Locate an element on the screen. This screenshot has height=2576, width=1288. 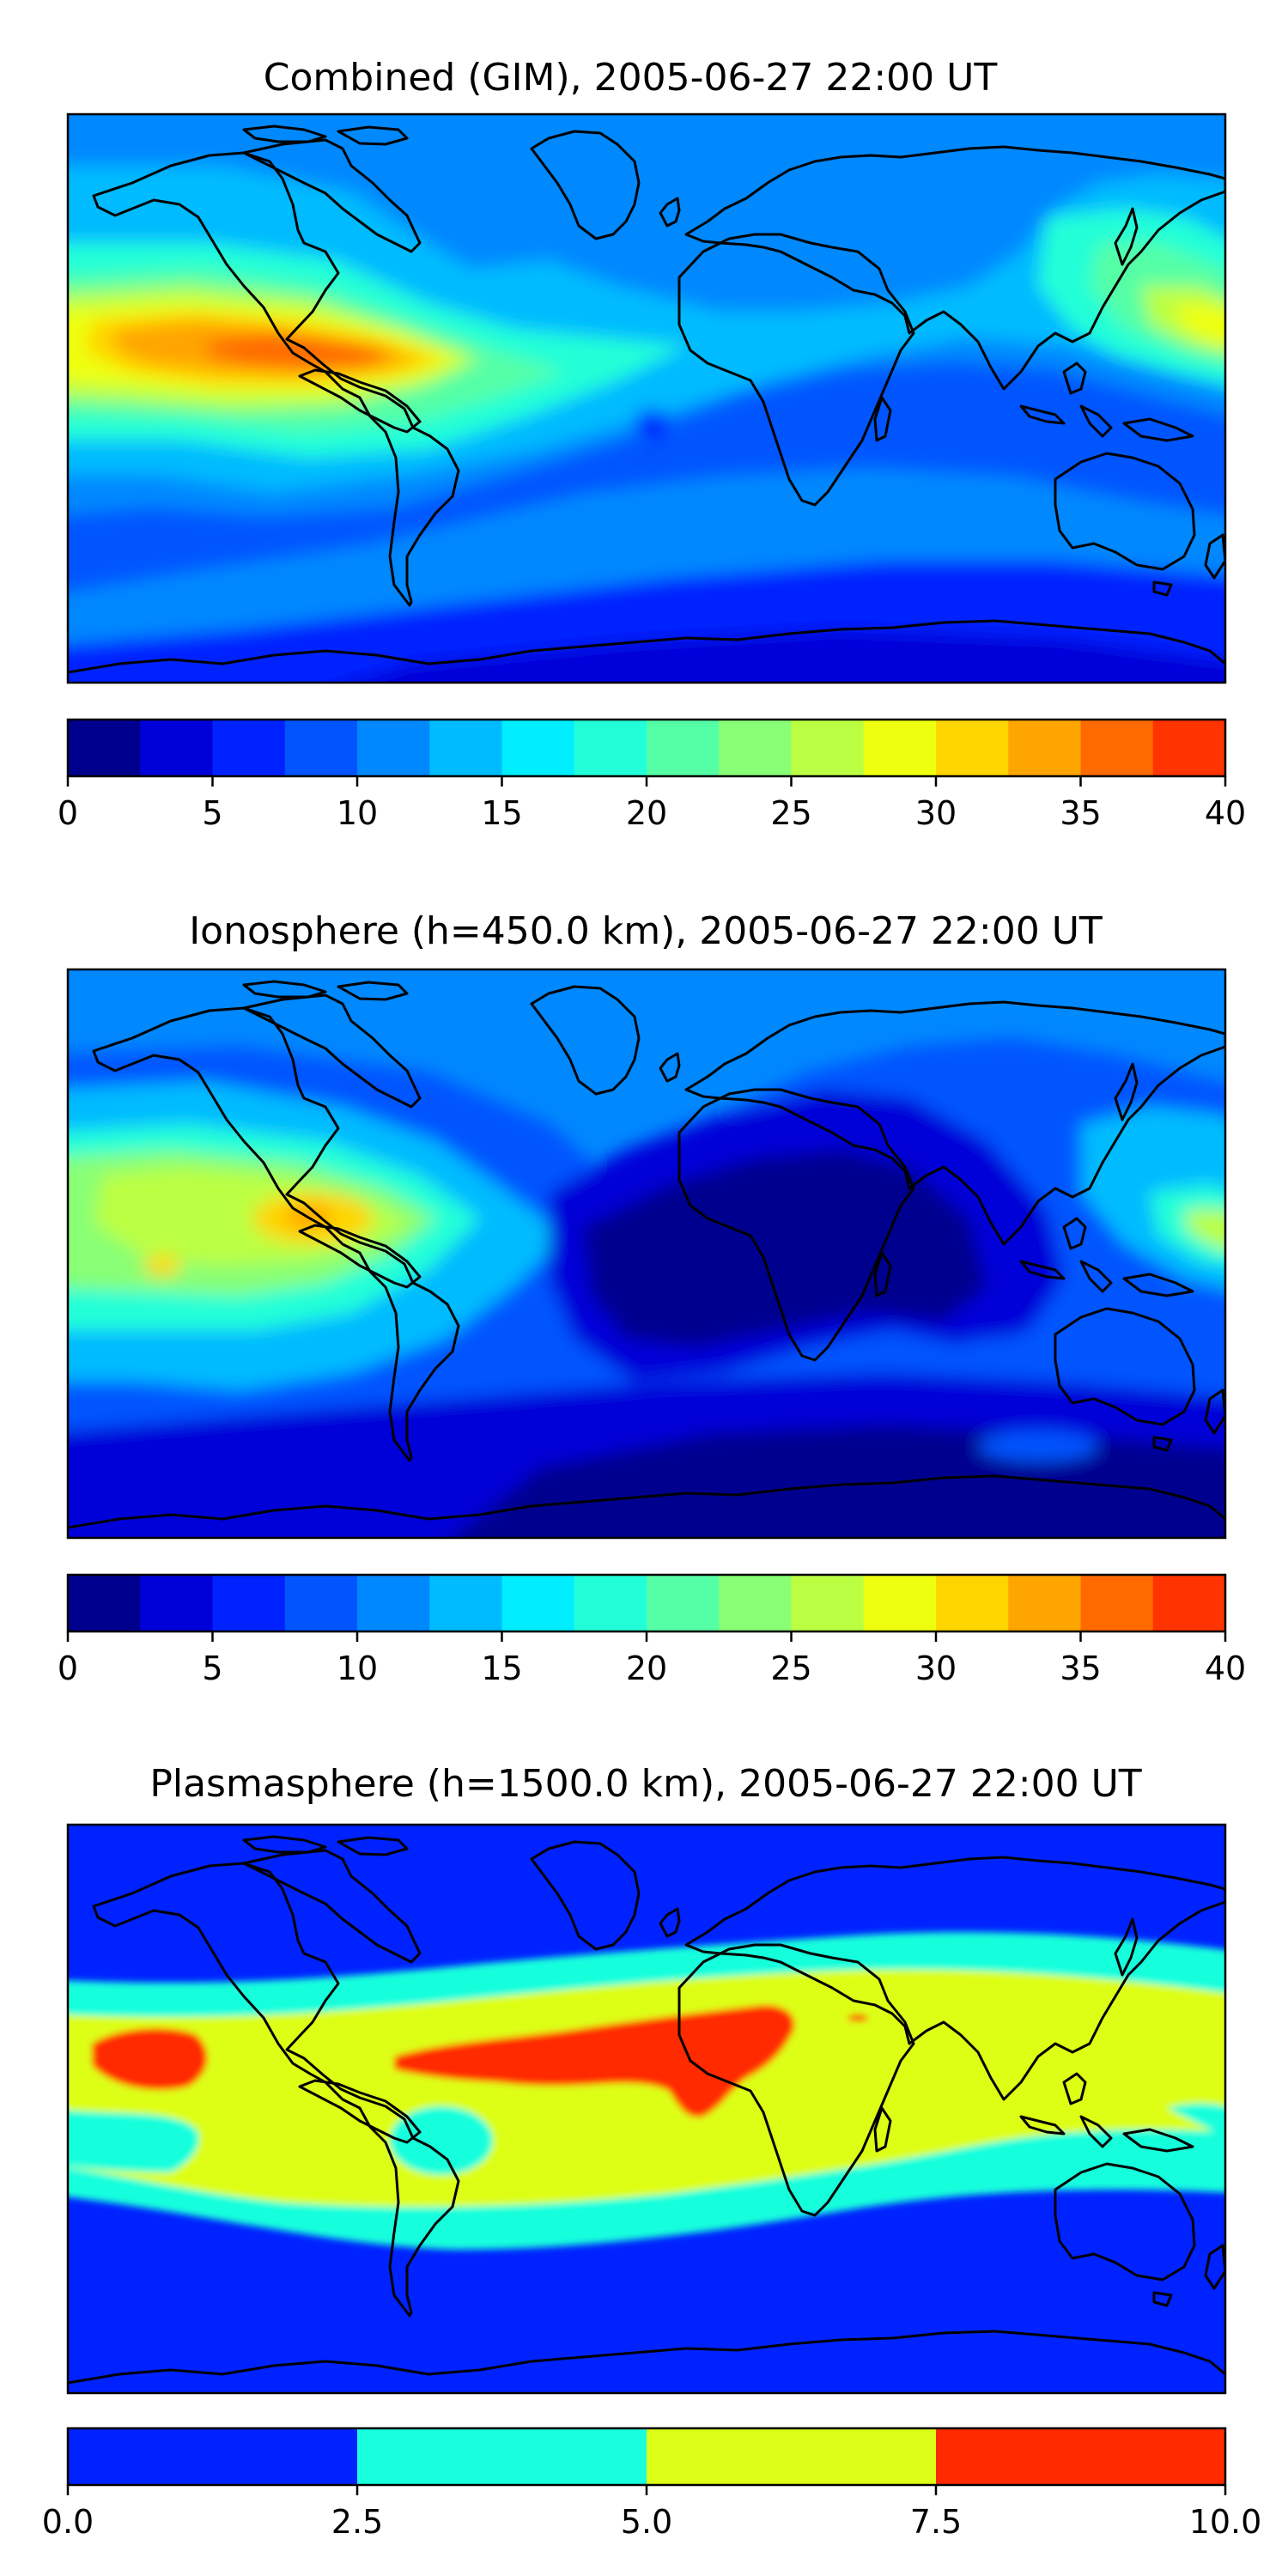
colorbar-tick-label: 0.0 is located at coordinates (68, 2522).